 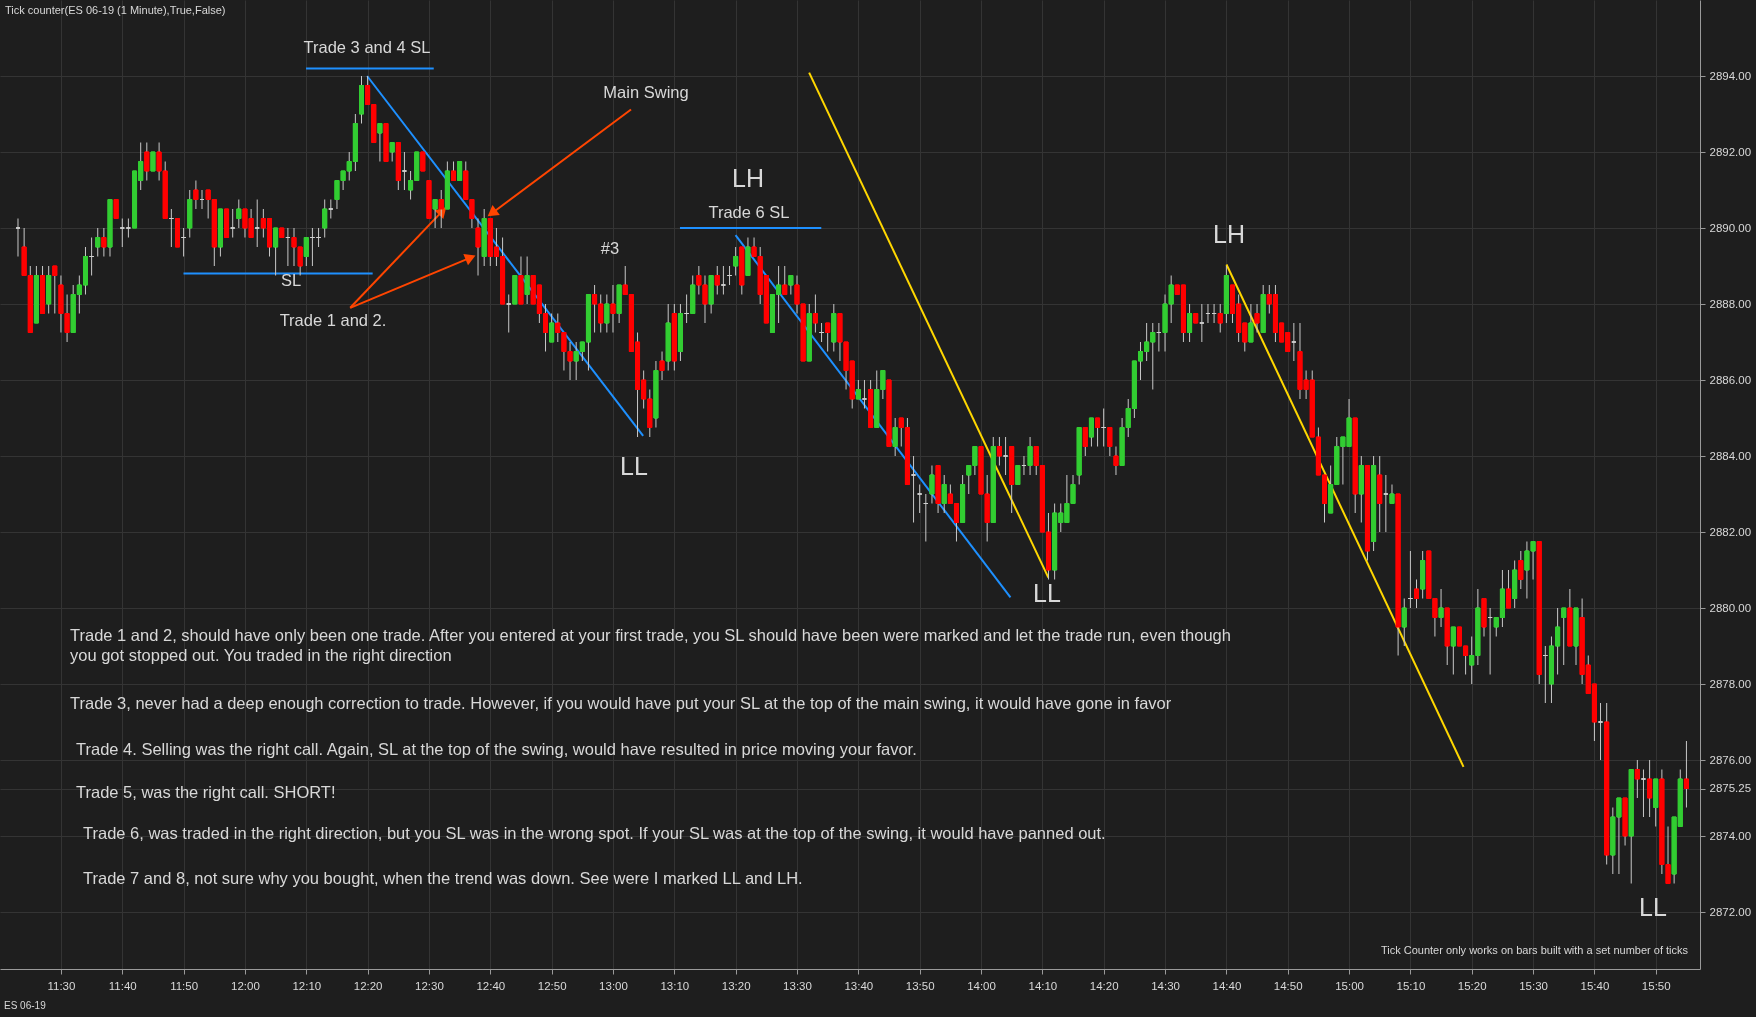 I want to click on annotation: Trade 3, never had a deep enough correction to trade. However, if you would have put your SL at the top of the main swing, it would have gone in favor, so click(x=621, y=703).